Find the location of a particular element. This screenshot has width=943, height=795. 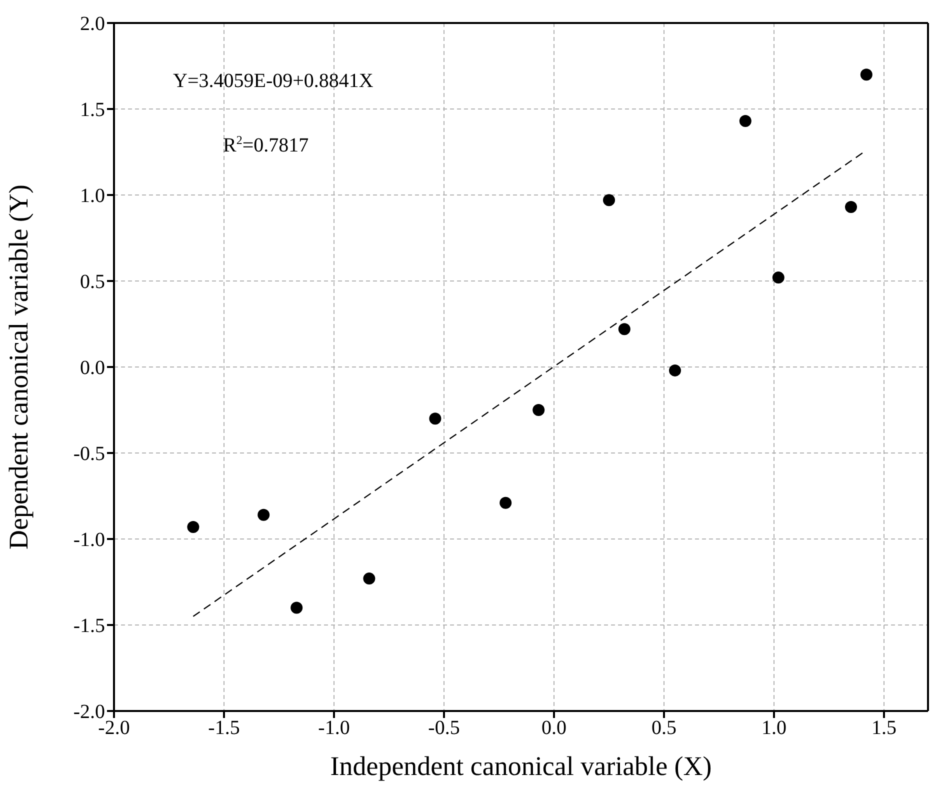

y-tick-label: 0.0 is located at coordinates (92, 368).